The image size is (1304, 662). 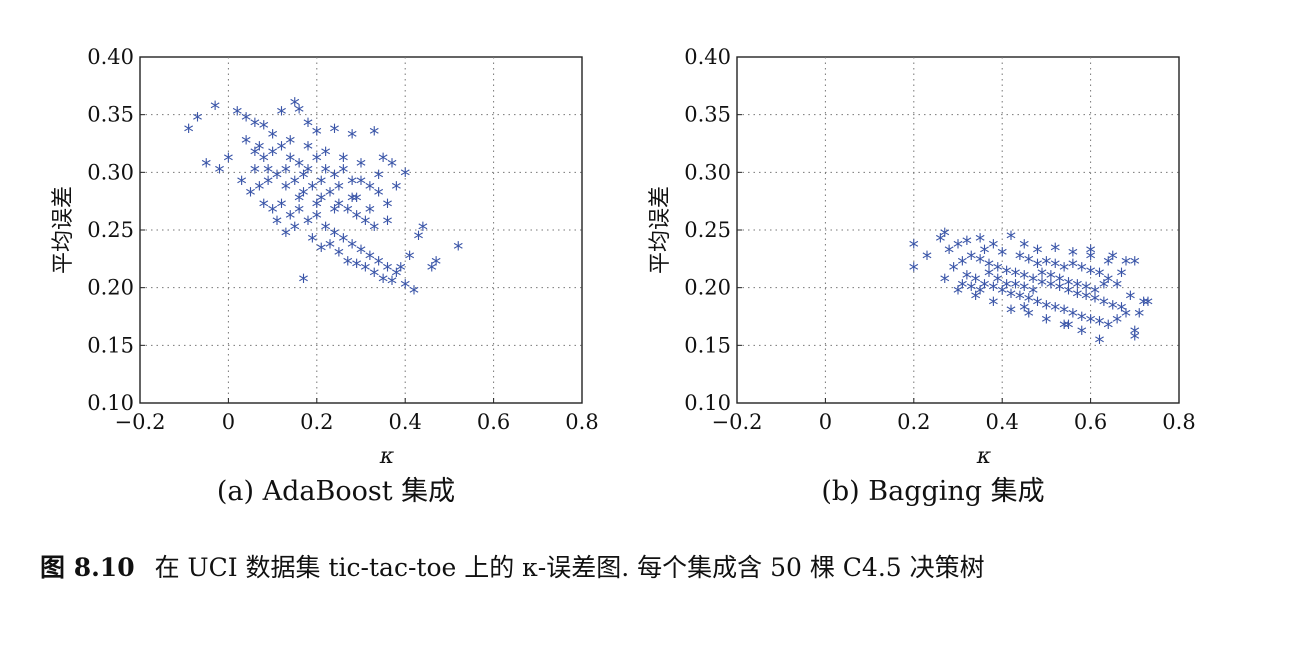 What do you see at coordinates (581, 422) in the screenshot?
I see `x-tick-label: 0.8` at bounding box center [581, 422].